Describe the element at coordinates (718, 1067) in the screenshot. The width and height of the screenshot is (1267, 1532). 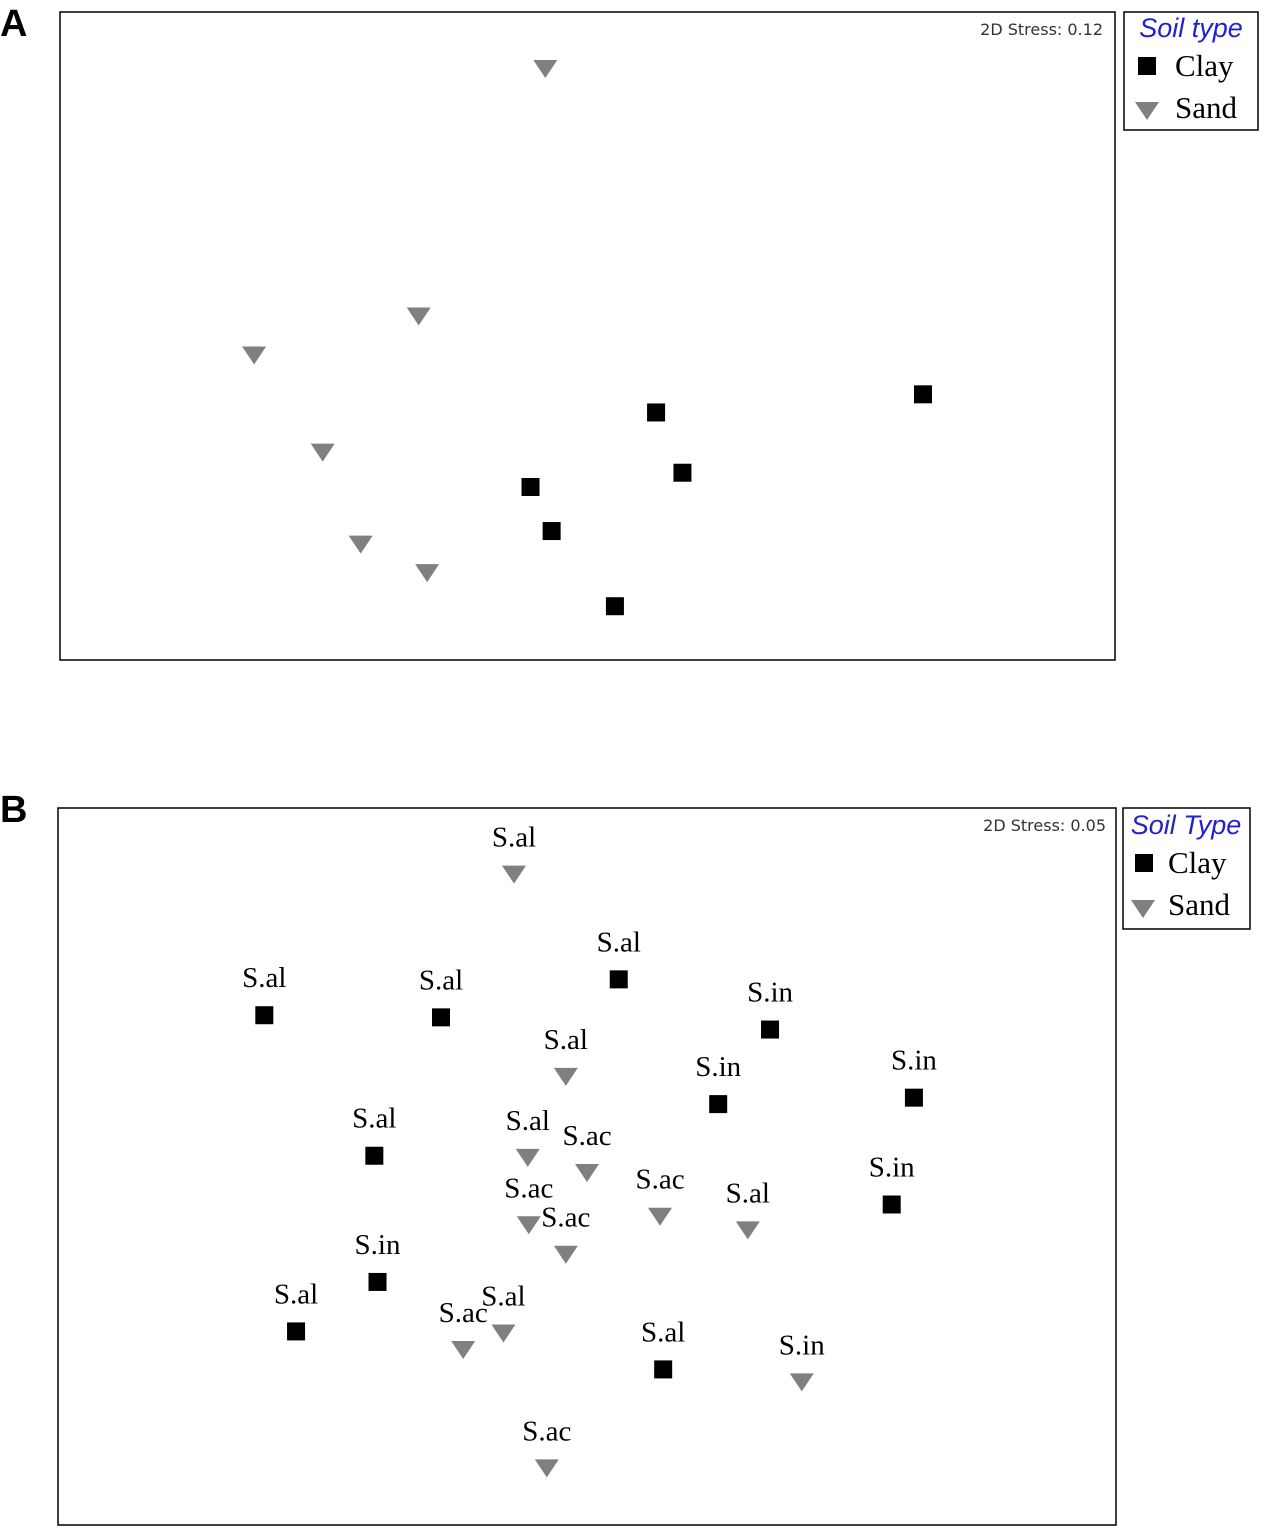
I see `panel-b-clay-point-label-5: S.in` at that location.